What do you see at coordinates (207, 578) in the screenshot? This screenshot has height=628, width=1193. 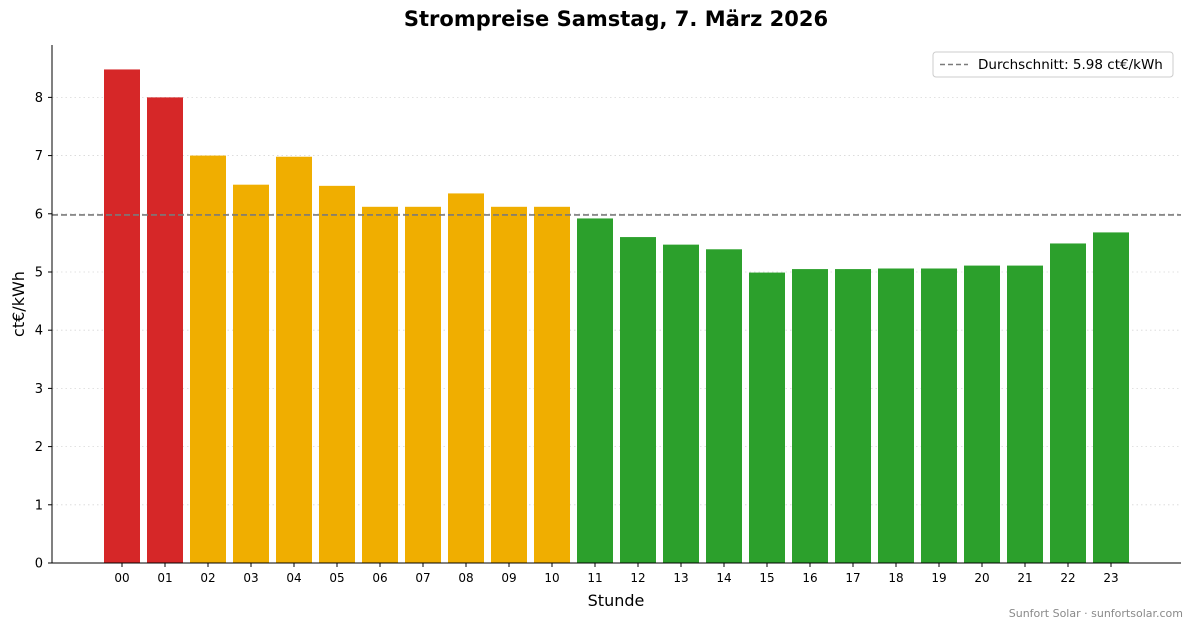 I see `x-tick-label: 02` at bounding box center [207, 578].